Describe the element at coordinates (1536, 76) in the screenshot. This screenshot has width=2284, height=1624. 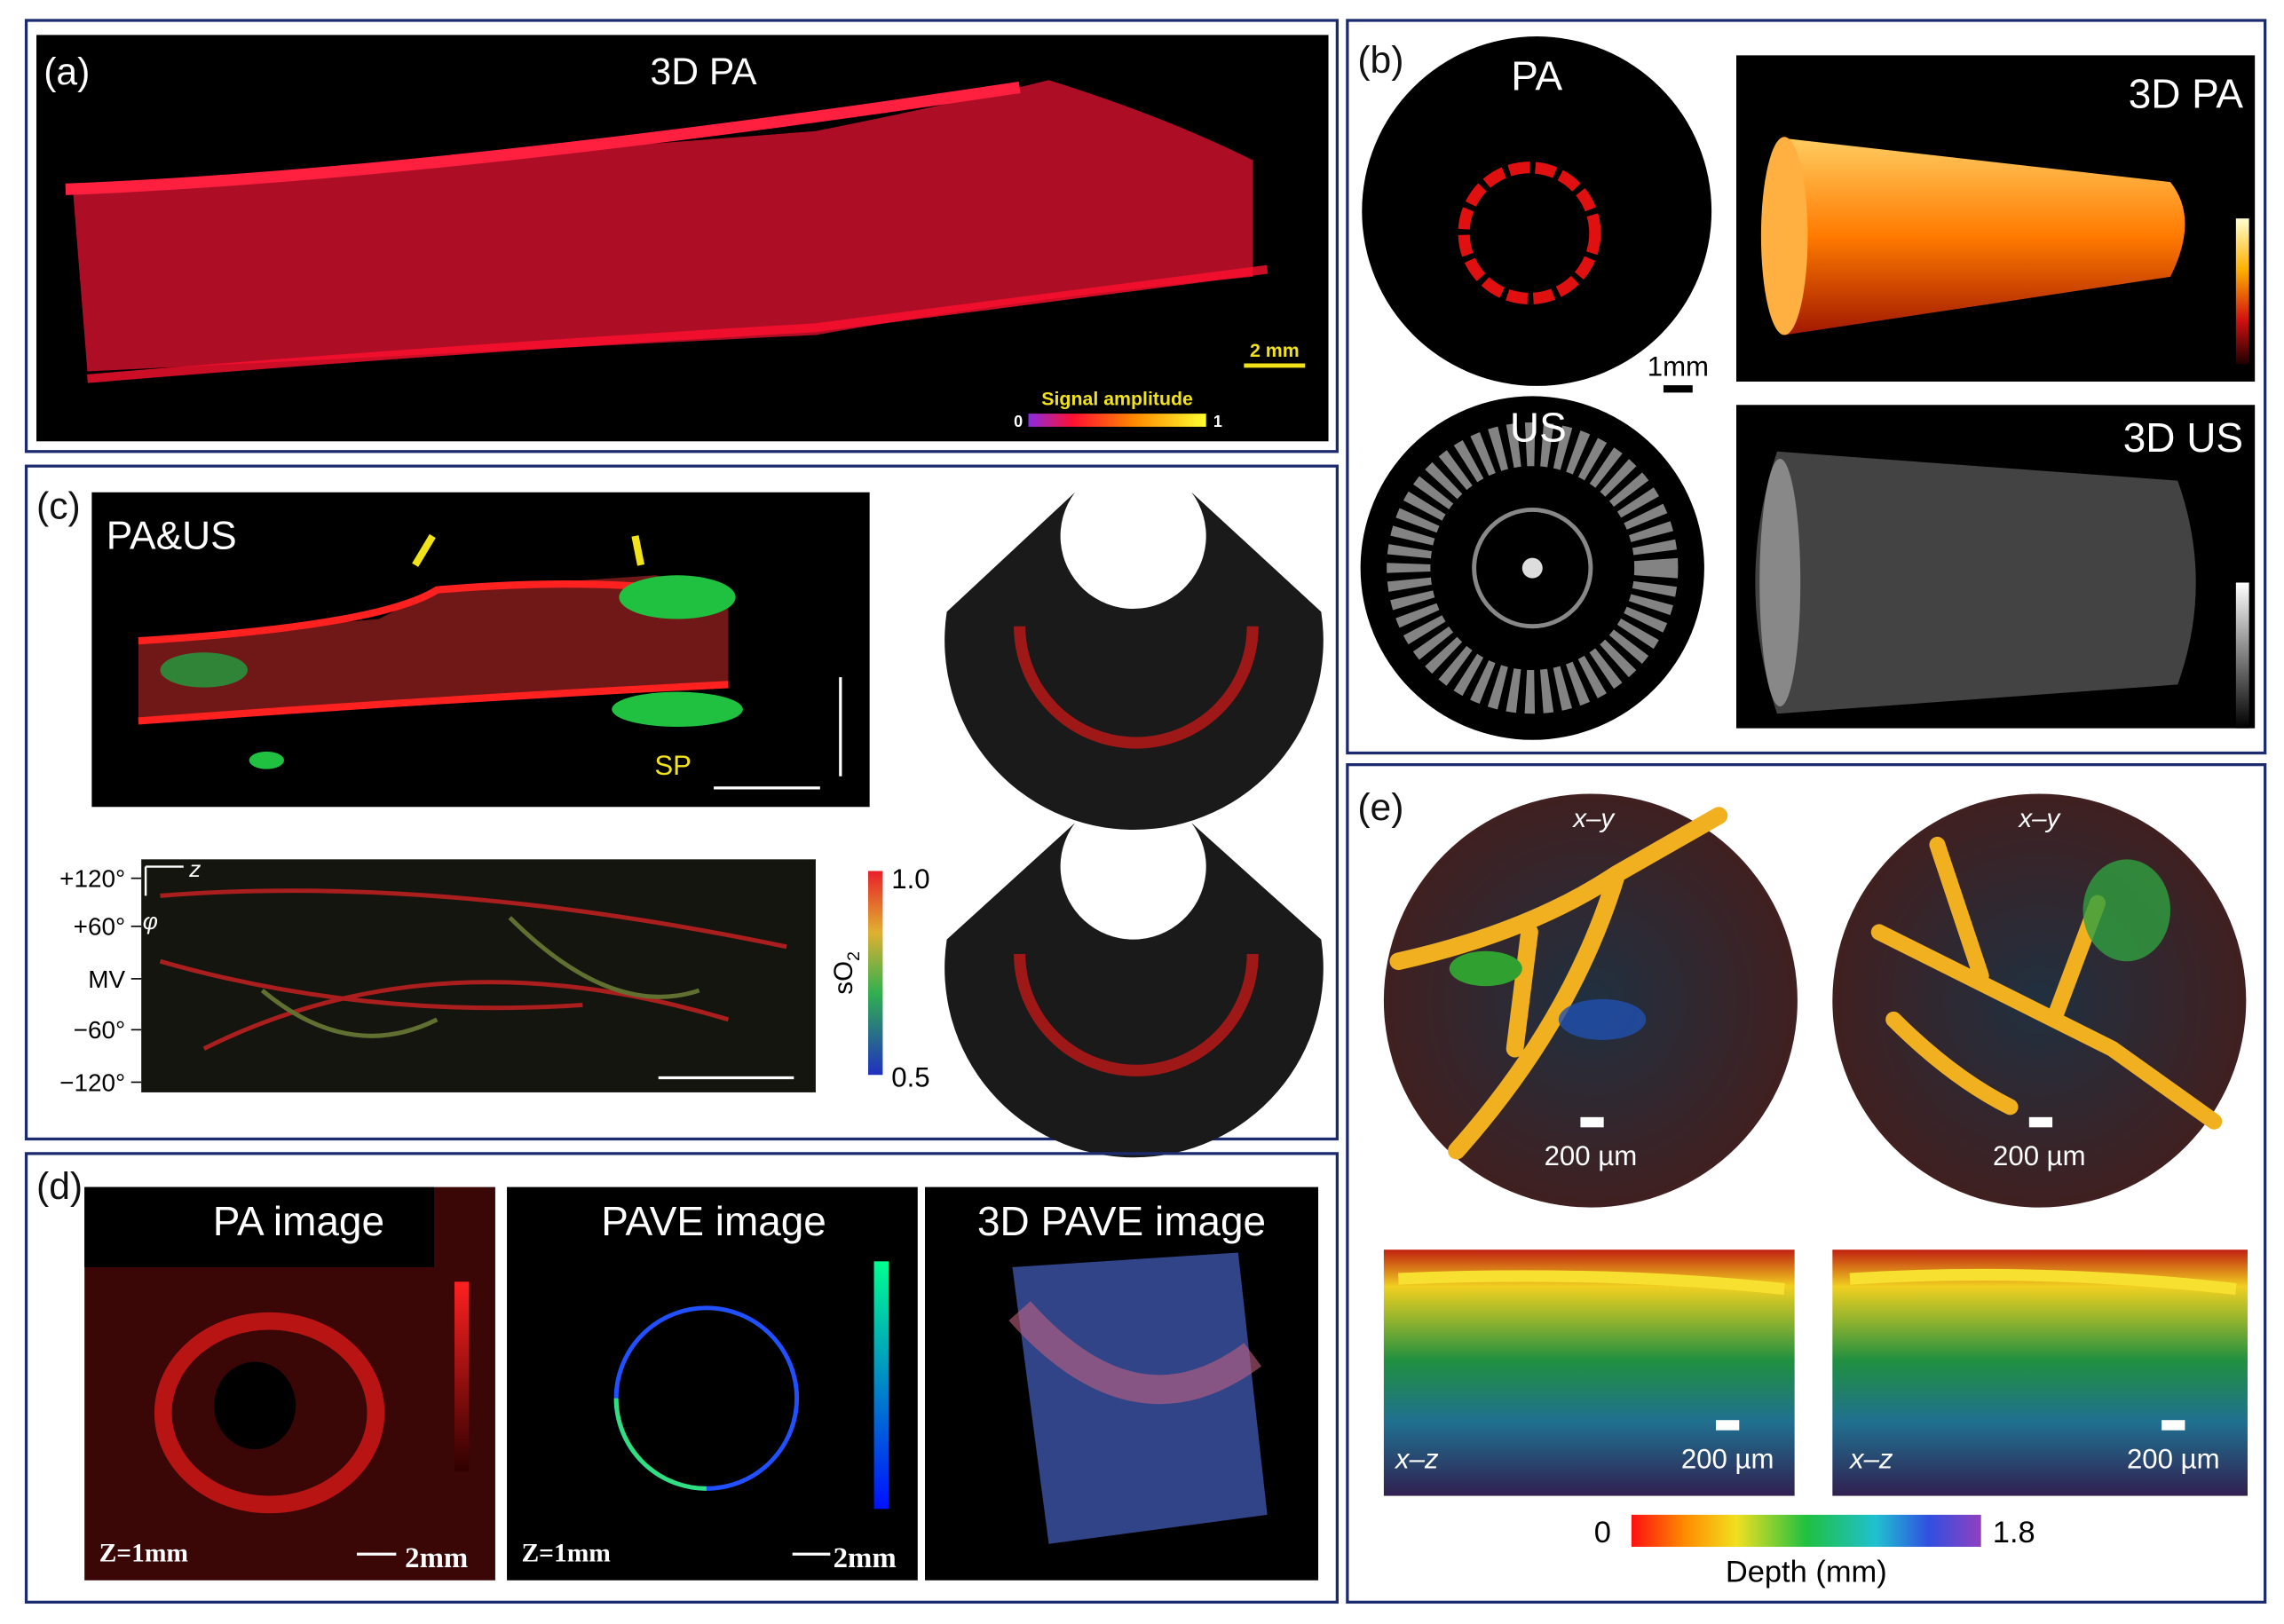
I see `title: PA` at that location.